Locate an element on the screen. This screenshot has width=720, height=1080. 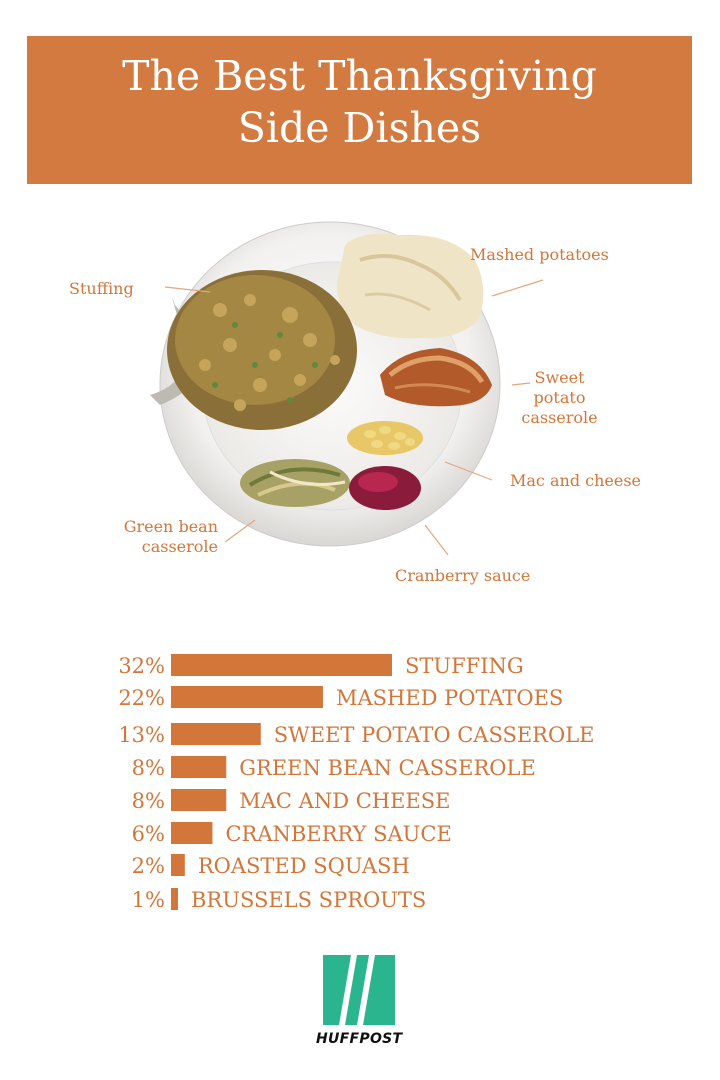
bar-category-label: MASHED POTATOES is located at coordinates (449, 698).